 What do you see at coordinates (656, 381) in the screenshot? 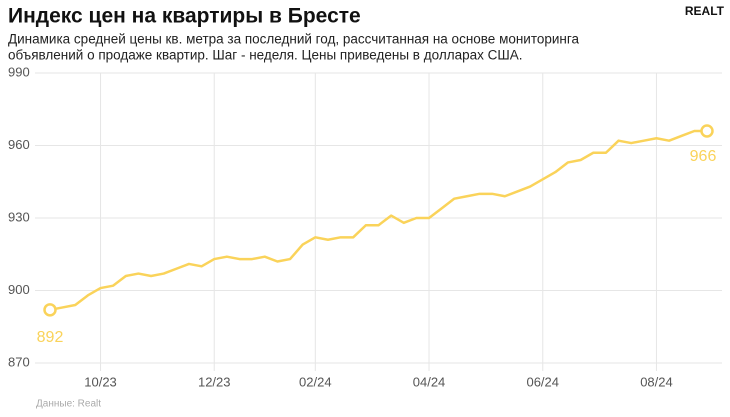
I see `x-tick-label: 08/24` at bounding box center [656, 381].